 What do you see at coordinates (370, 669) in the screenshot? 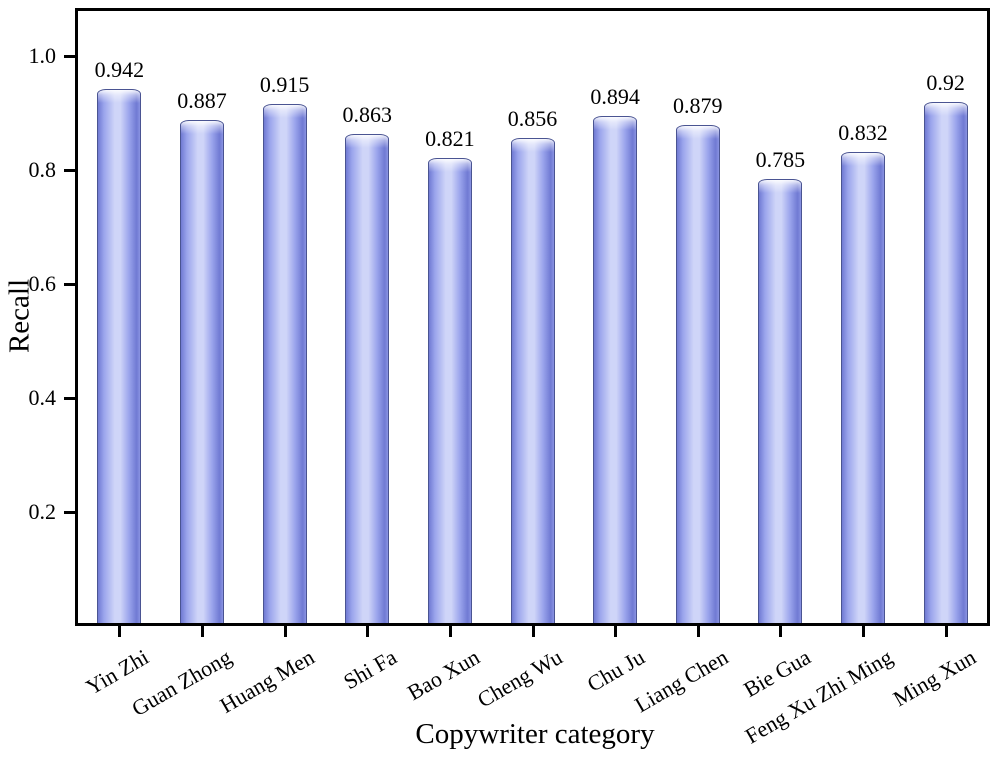
I see `x-category-label: Shi Fa` at bounding box center [370, 669].